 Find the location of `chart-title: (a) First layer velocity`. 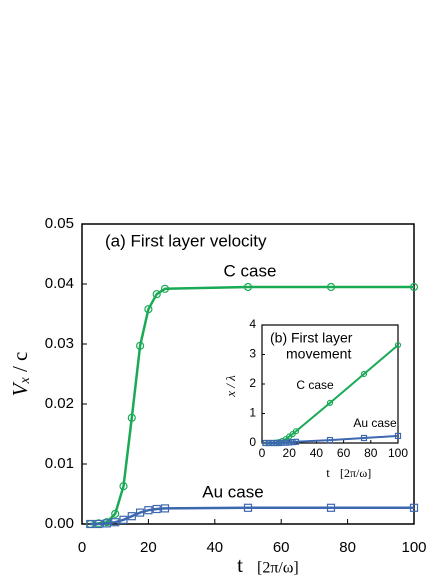

chart-title: (a) First layer velocity is located at coordinates (186, 240).